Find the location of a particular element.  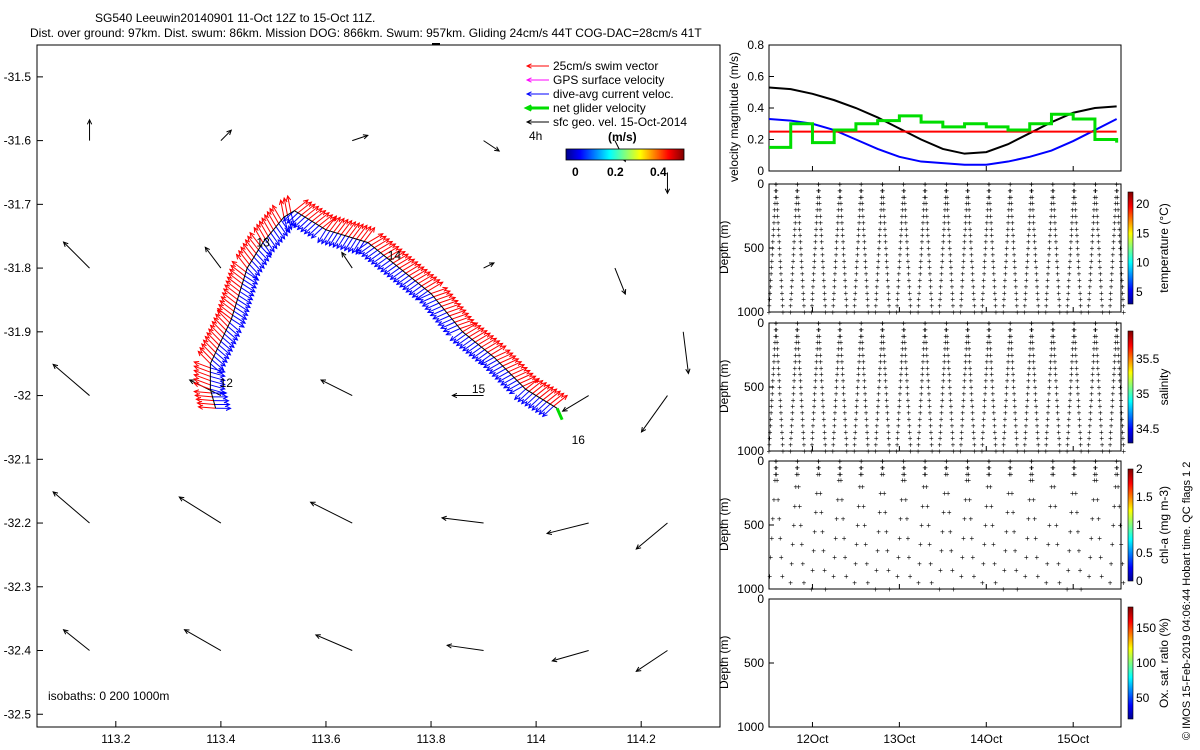

colorbar-label: salinity is located at coordinates (1164, 387).